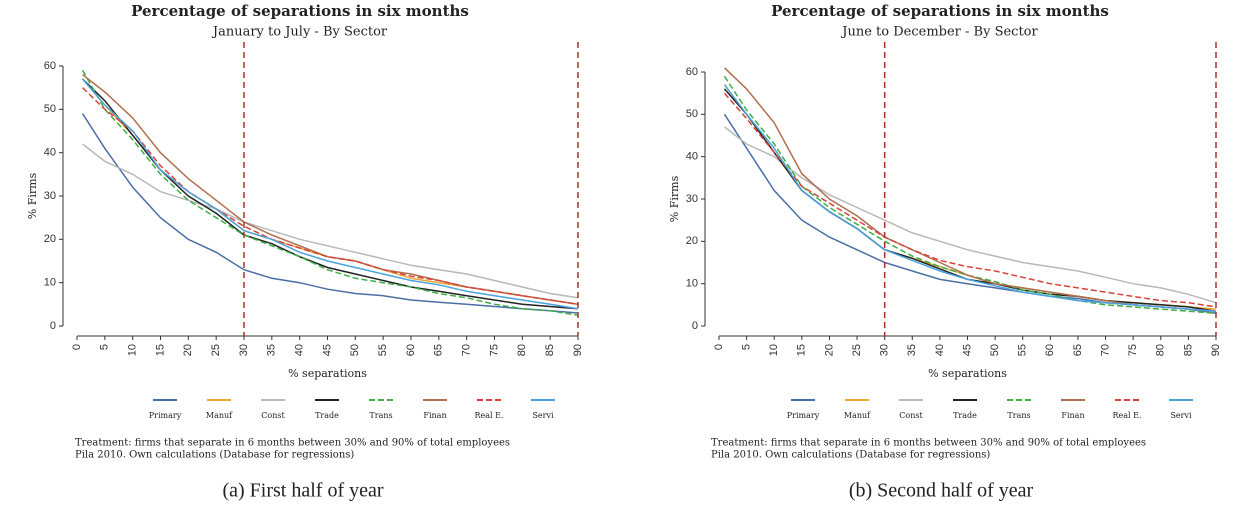  Describe the element at coordinates (941, 491) in the screenshot. I see `caption: (b) Second half of year` at that location.